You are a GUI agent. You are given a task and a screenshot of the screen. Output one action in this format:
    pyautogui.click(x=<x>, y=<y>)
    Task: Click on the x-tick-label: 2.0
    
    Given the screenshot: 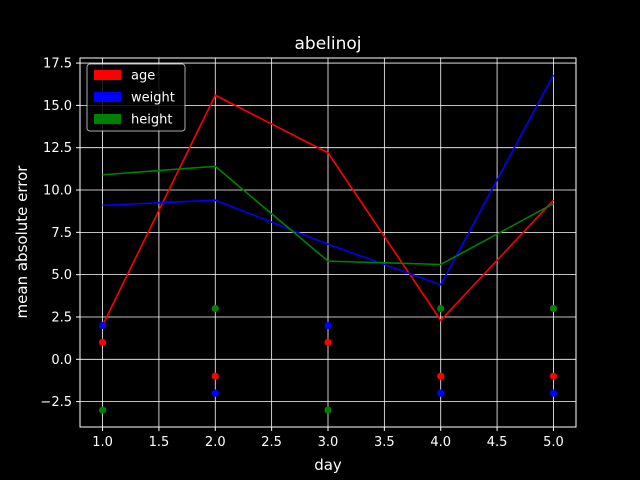 What is the action you would take?
    pyautogui.click(x=215, y=442)
    